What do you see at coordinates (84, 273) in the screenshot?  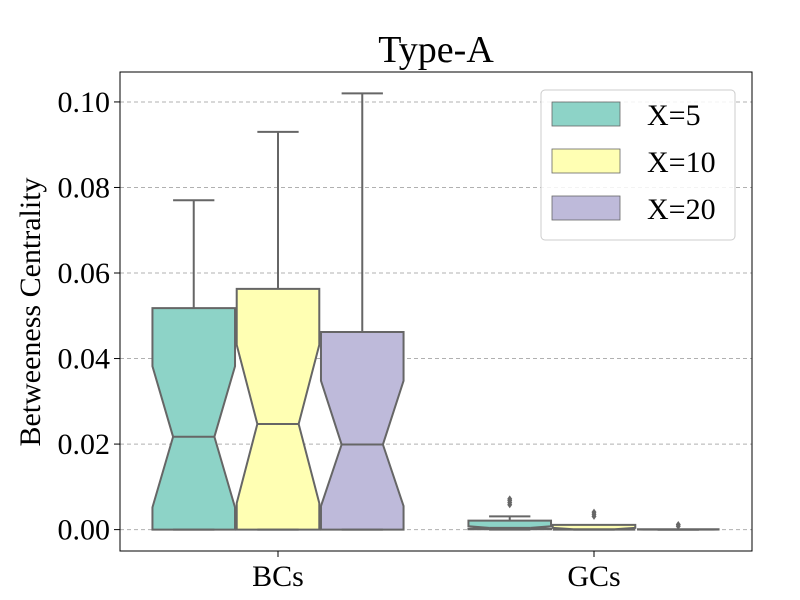 I see `y-tick-label: 0.06` at bounding box center [84, 273].